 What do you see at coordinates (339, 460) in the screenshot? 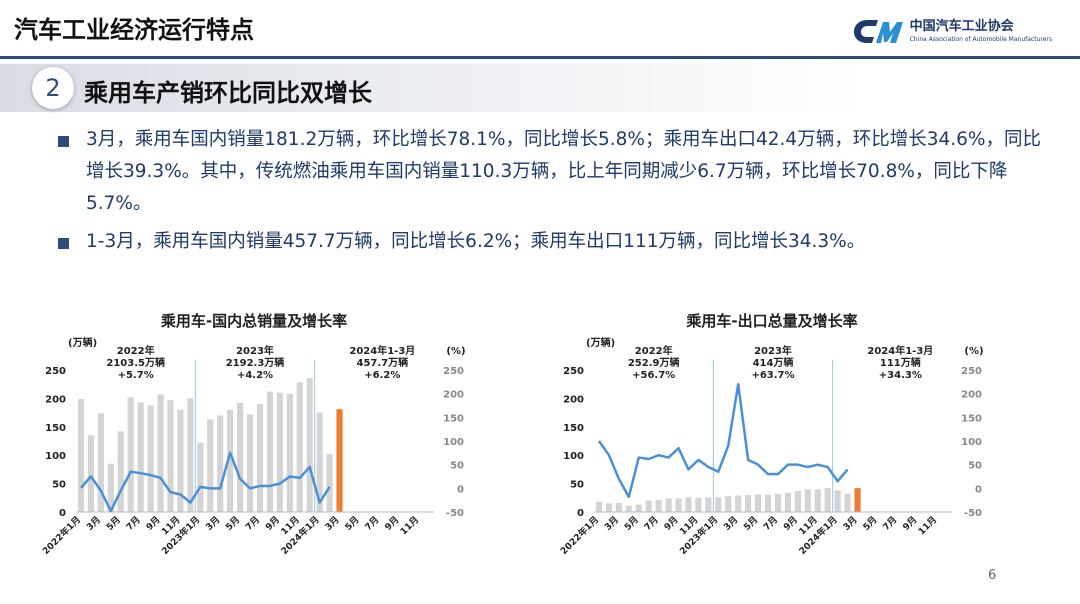
I see `highlight-bar` at bounding box center [339, 460].